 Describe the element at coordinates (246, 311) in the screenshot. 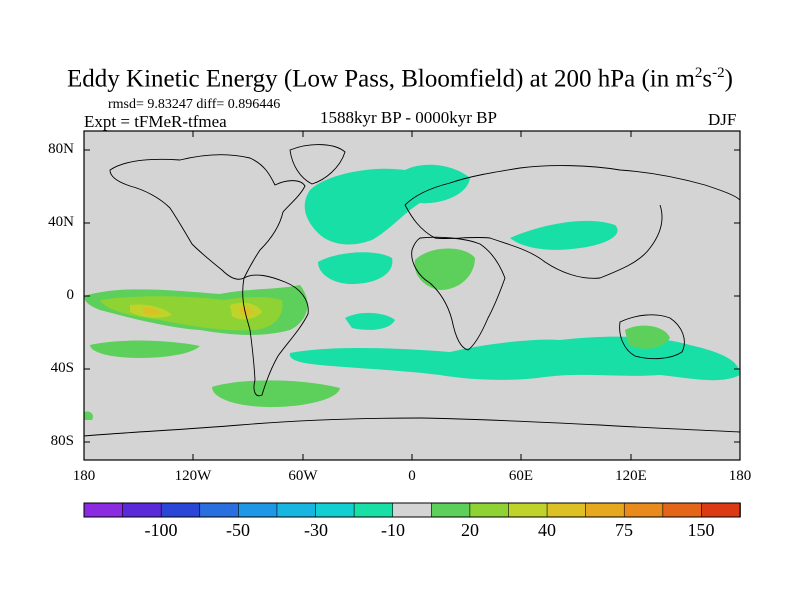

I see `field-east-pacific-peak2` at that location.